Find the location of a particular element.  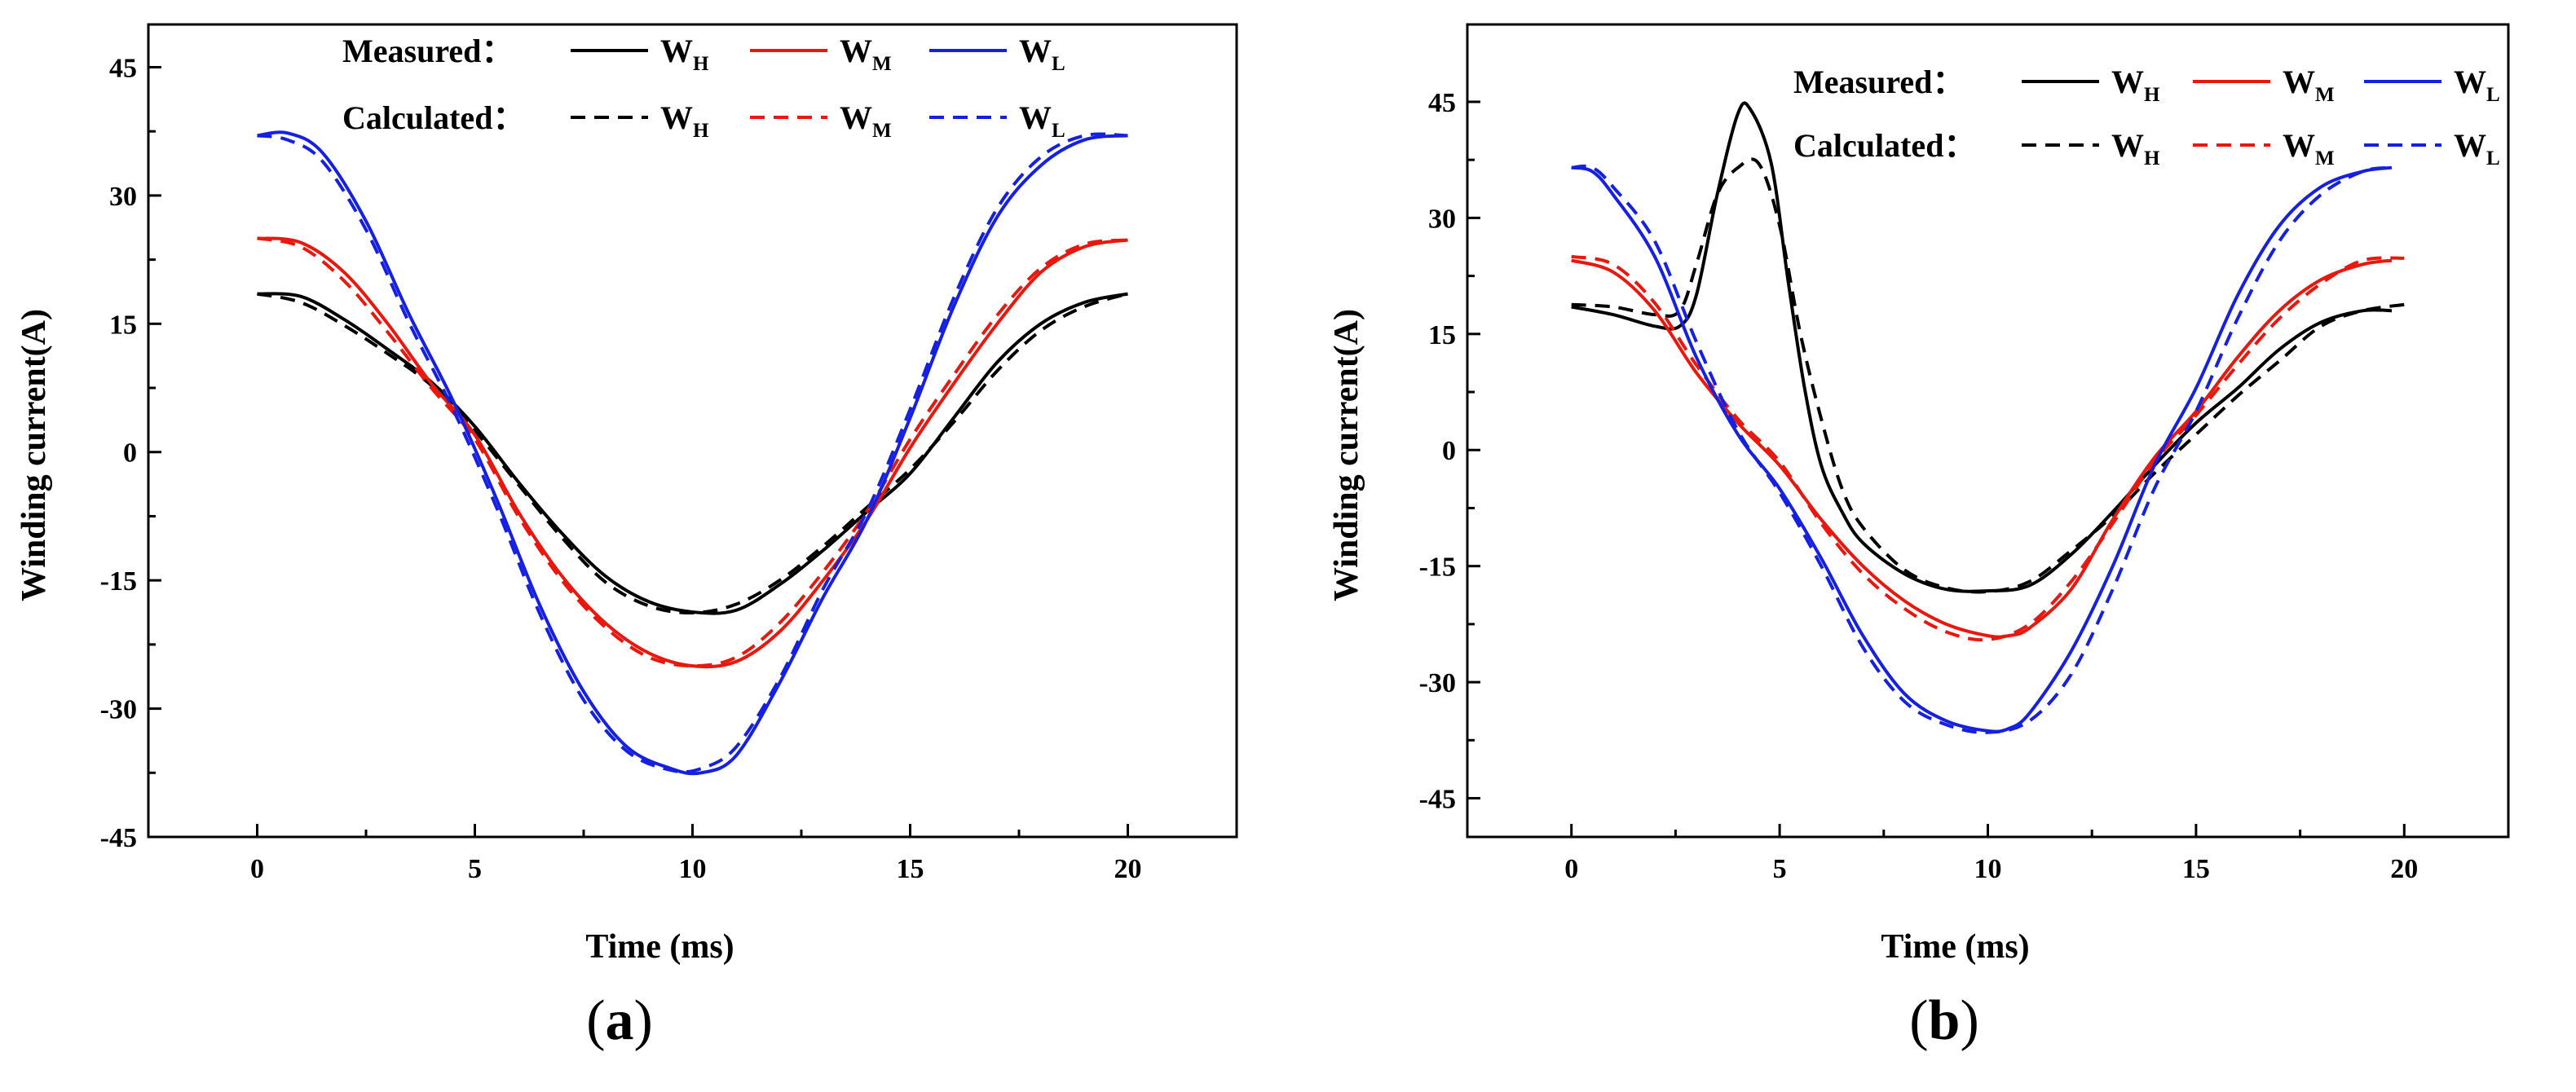

panel-label-letter: b is located at coordinates (1945, 1020).